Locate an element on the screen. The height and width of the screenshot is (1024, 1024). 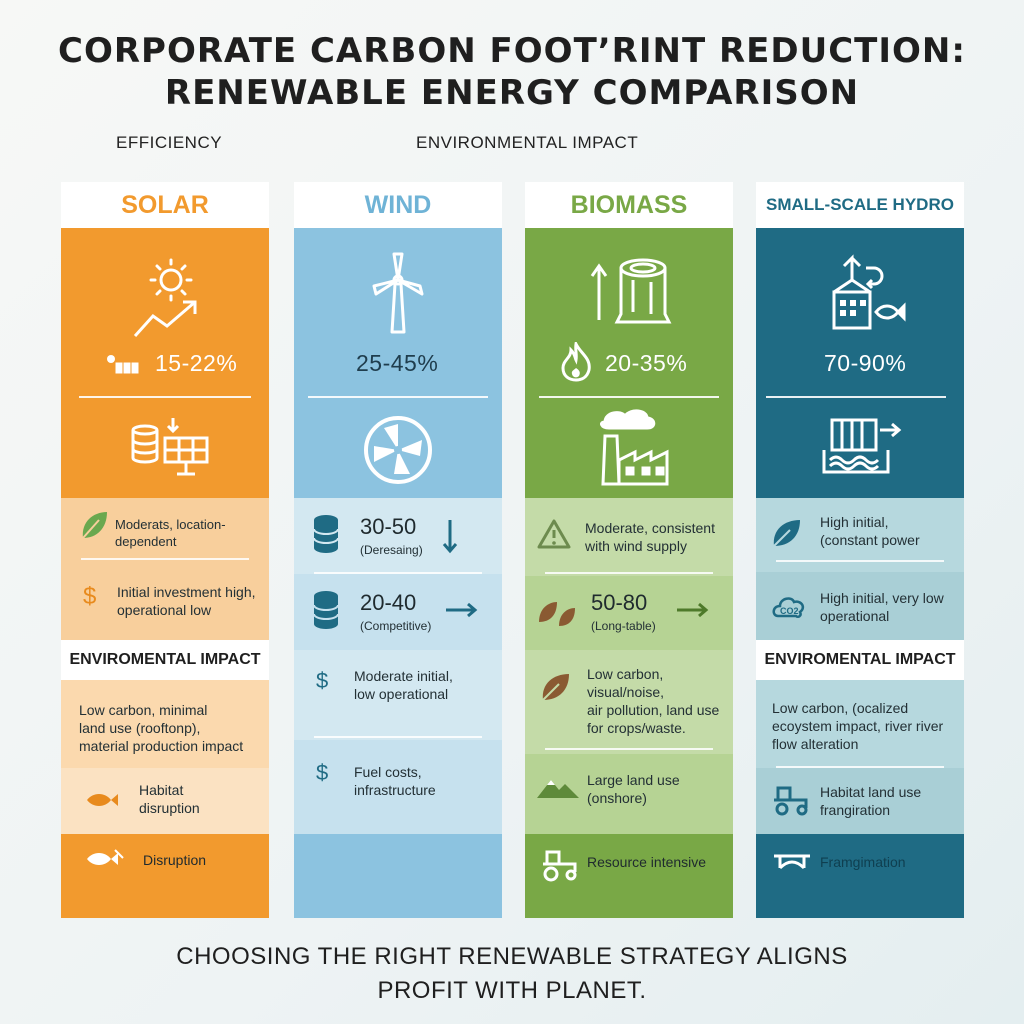
wind-row1-sub: (Deresaing) is located at coordinates (391, 550).